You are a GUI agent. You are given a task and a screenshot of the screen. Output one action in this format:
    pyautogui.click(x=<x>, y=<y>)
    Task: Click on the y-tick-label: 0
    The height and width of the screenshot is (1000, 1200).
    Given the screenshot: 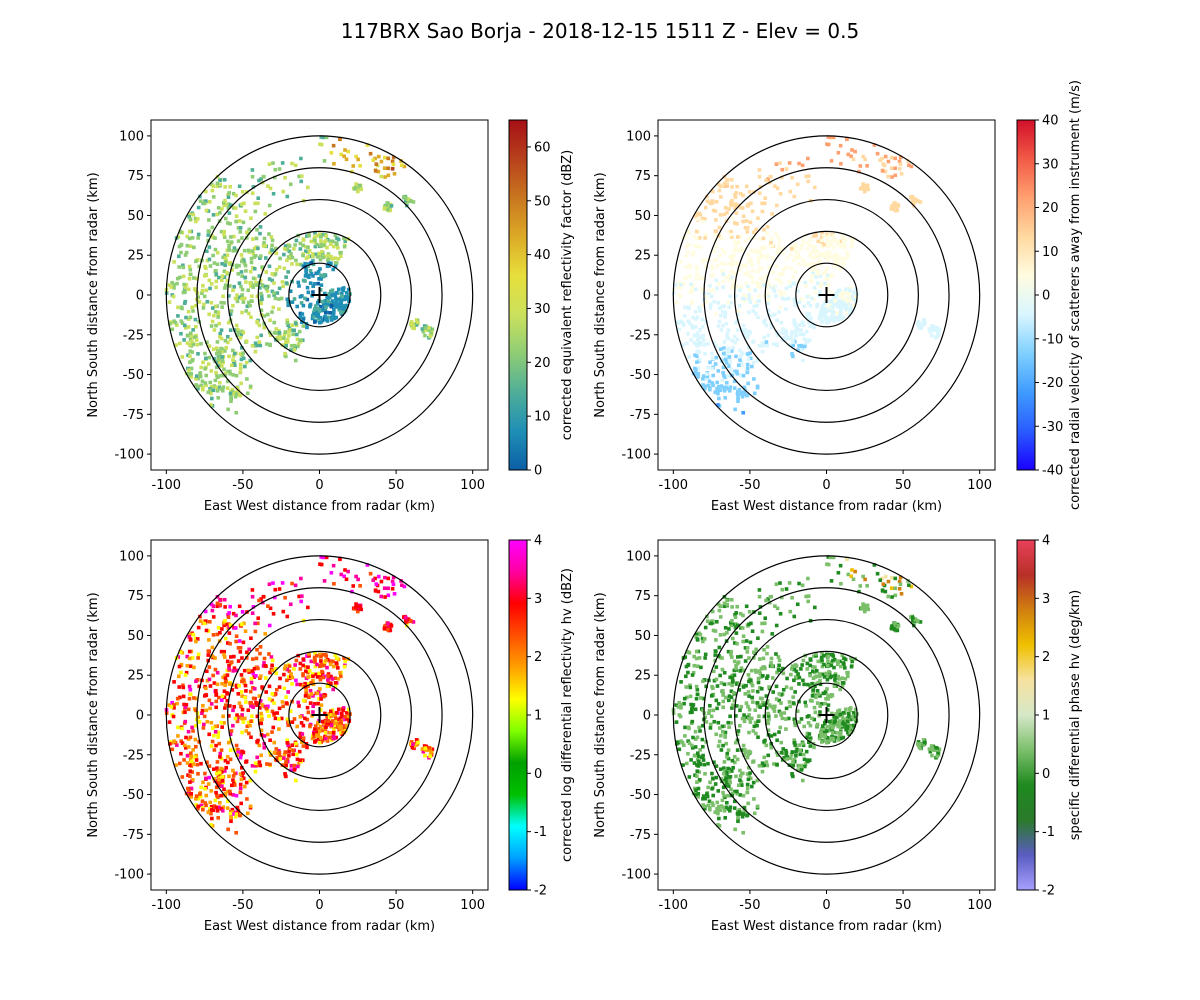 What is the action you would take?
    pyautogui.click(x=140, y=296)
    